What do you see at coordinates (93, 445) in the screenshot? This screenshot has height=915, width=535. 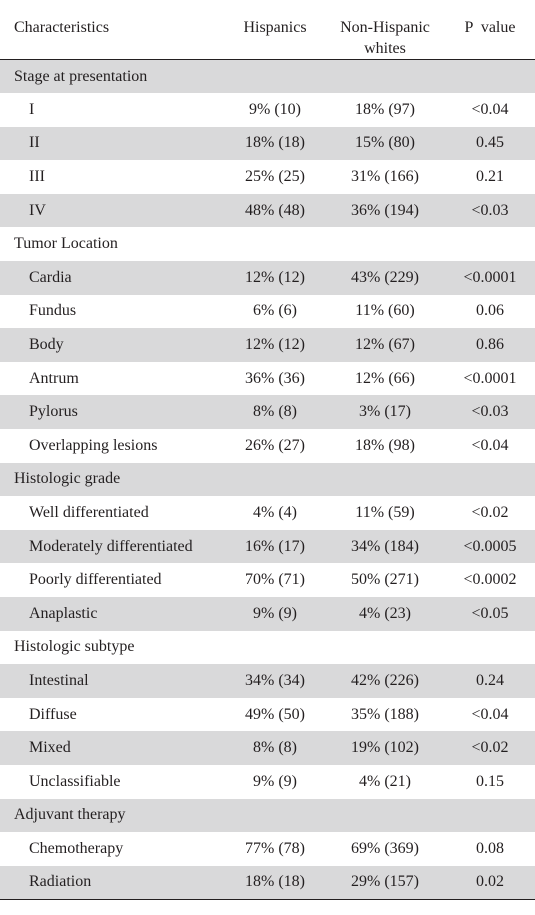 I see `row-label: Overlapping lesions` at bounding box center [93, 445].